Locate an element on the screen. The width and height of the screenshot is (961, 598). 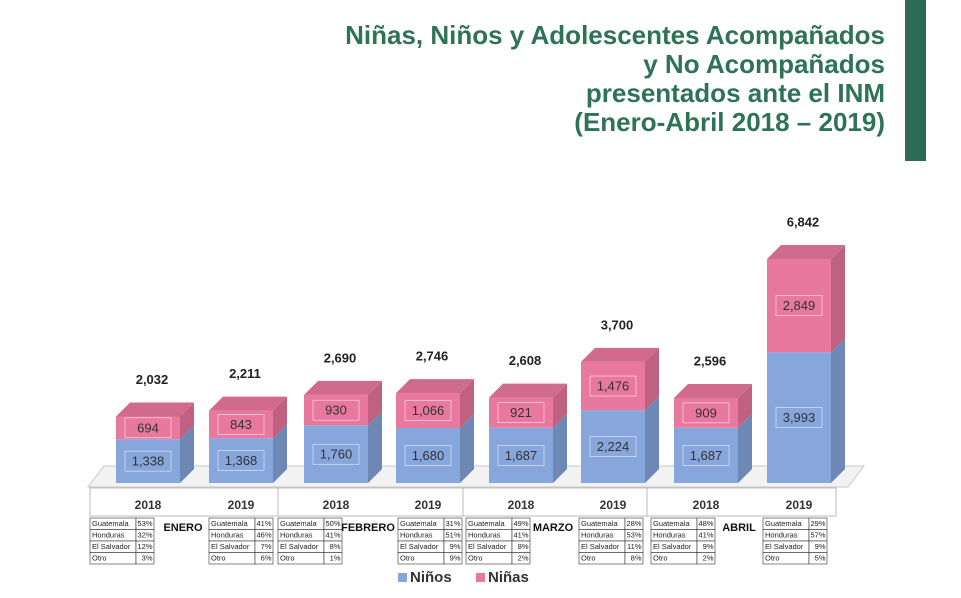
value-label: 1,338 is located at coordinates (148, 461).